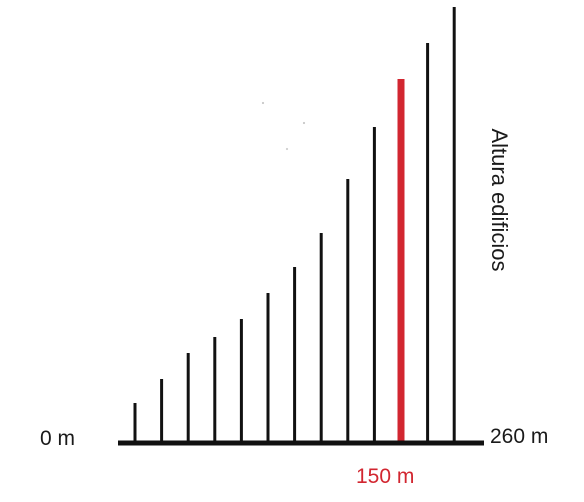 The width and height of the screenshot is (584, 502). I want to click on end-distance-label: 260 m, so click(519, 436).